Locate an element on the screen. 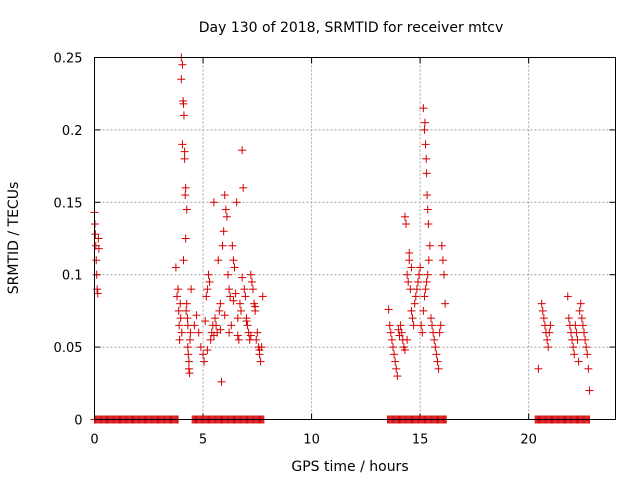  y-tick-label: 0.25 is located at coordinates (68, 59).